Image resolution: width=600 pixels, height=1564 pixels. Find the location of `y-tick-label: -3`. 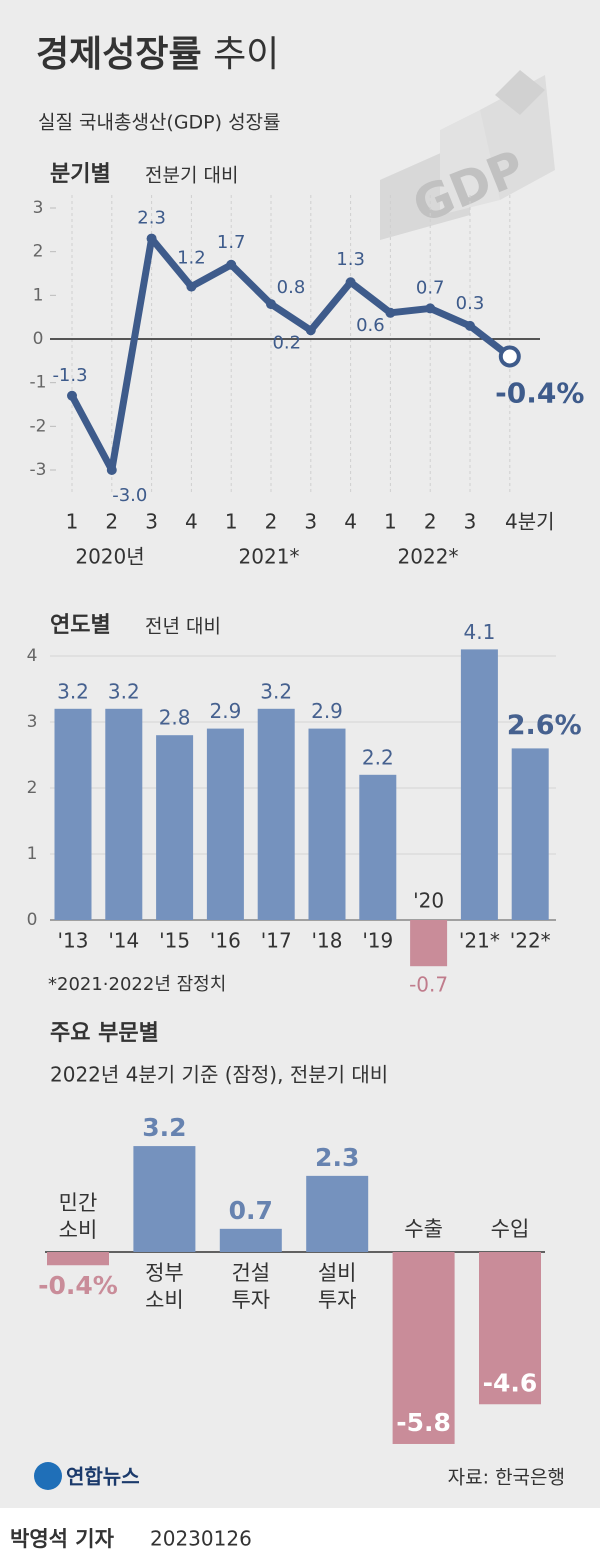

y-tick-label: -3 is located at coordinates (38, 470).